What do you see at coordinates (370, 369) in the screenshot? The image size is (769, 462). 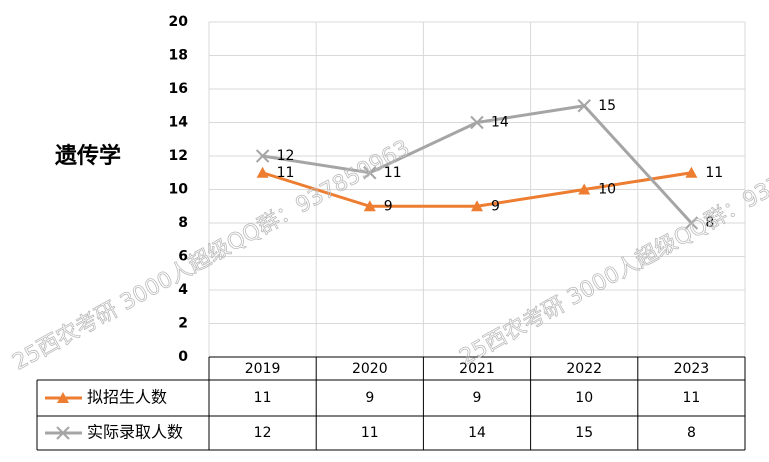 I see `x-tick-label: 2020` at bounding box center [370, 369].